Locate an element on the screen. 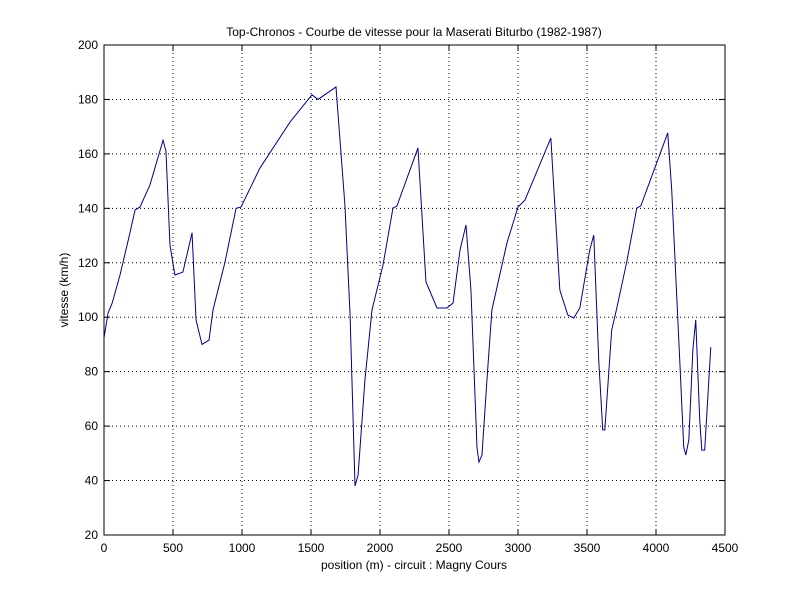 The width and height of the screenshot is (800, 601). y-tick-label: 180 is located at coordinates (88, 99).